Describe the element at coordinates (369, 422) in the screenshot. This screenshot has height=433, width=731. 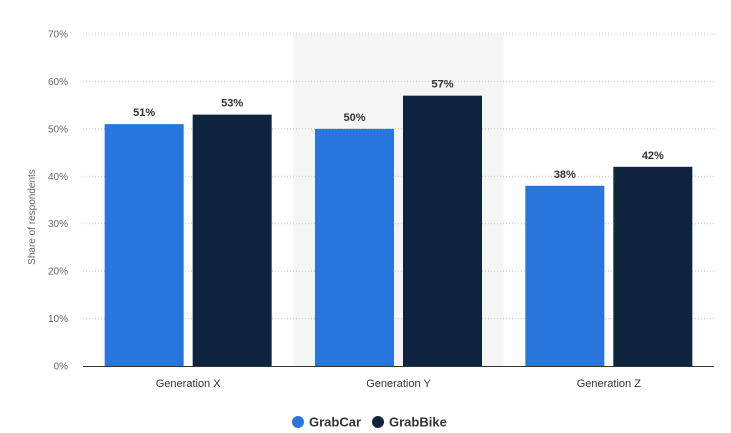
I see `legend: GrabCar GrabBike` at that location.